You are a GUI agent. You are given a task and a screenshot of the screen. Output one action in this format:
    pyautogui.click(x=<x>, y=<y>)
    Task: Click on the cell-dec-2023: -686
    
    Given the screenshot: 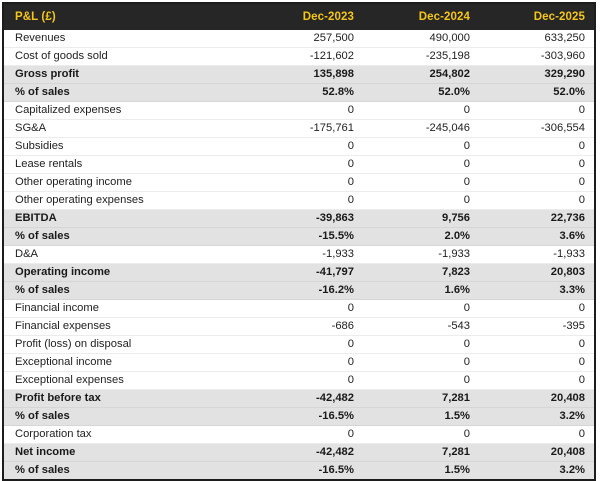 What is the action you would take?
    pyautogui.click(x=305, y=326)
    